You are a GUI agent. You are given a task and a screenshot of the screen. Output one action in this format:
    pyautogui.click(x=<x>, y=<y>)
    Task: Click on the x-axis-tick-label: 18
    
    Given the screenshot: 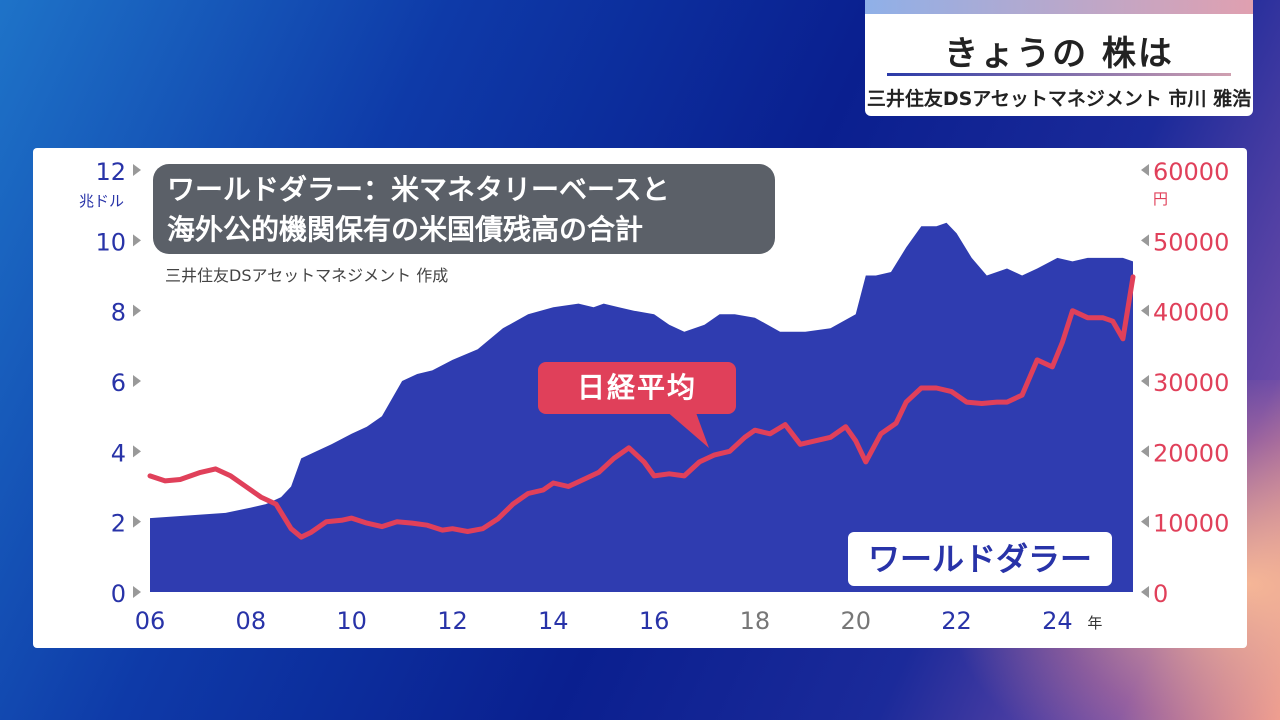 What is the action you would take?
    pyautogui.click(x=755, y=621)
    